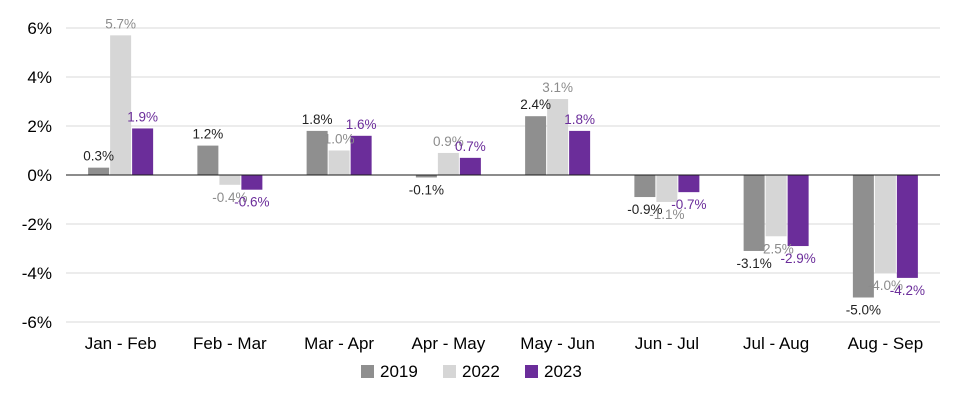 This screenshot has height=406, width=960. I want to click on y-tick-label: 0%, so click(39, 175).